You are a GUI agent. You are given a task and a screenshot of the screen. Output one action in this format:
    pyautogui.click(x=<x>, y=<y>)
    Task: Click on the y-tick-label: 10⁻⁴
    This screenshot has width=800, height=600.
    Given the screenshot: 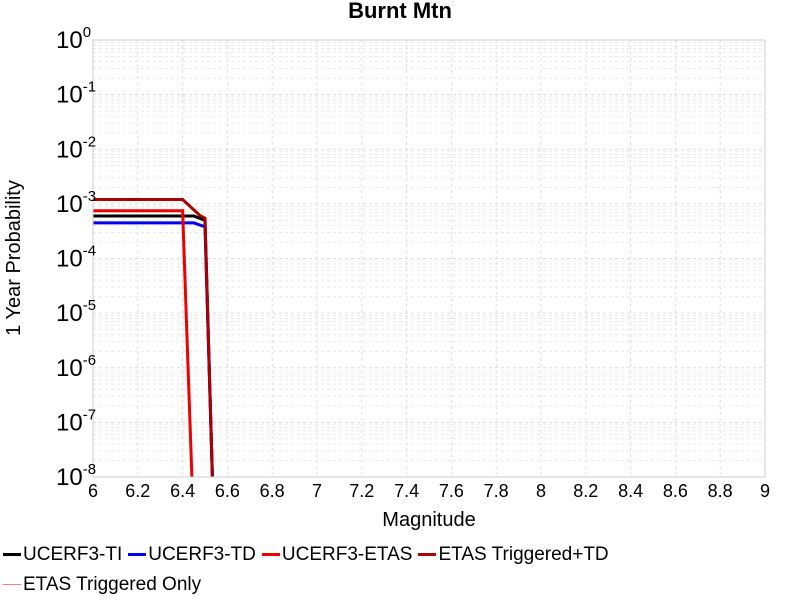 What is the action you would take?
    pyautogui.click(x=76, y=258)
    